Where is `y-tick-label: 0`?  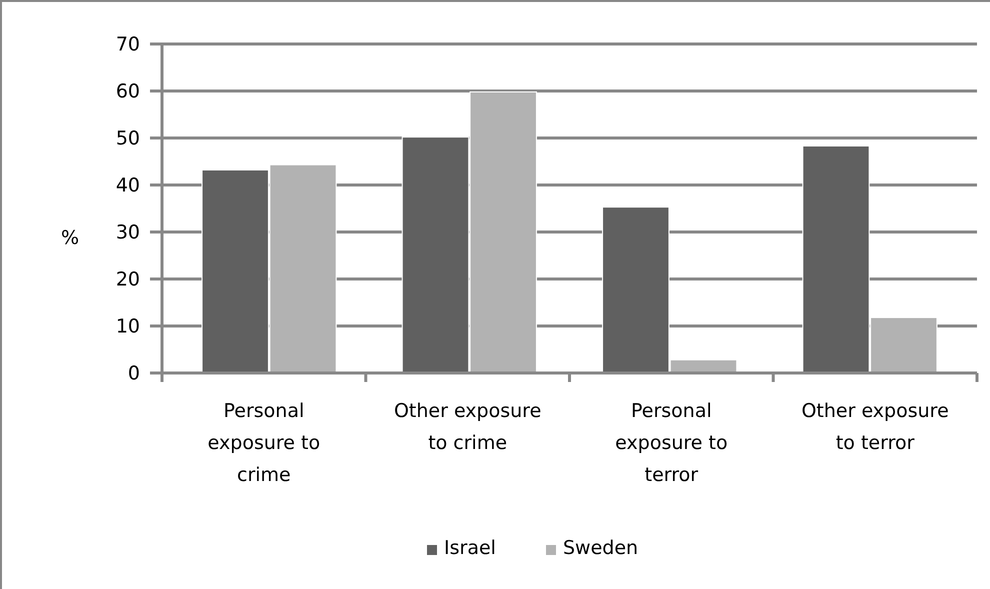
y-tick-label: 0 is located at coordinates (134, 373).